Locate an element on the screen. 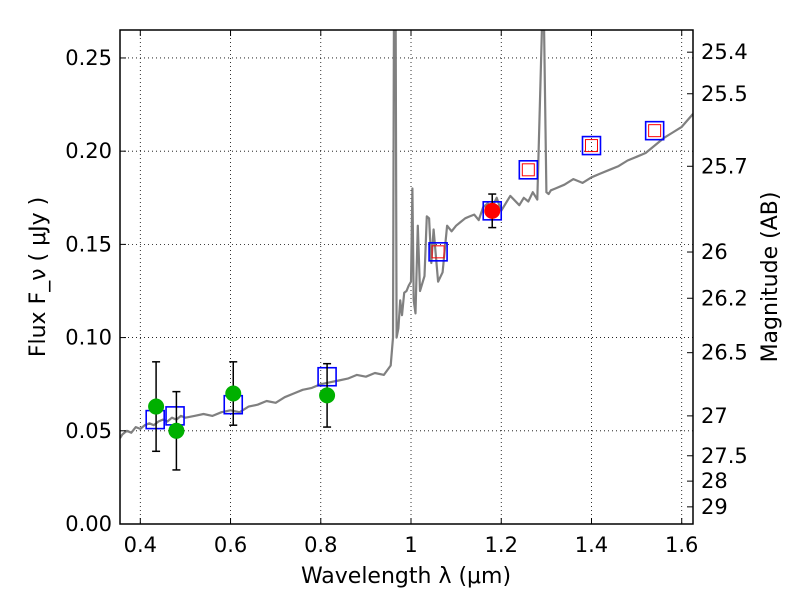 This screenshot has width=800, height=600. right-tick-label: 25.7 is located at coordinates (724, 166).